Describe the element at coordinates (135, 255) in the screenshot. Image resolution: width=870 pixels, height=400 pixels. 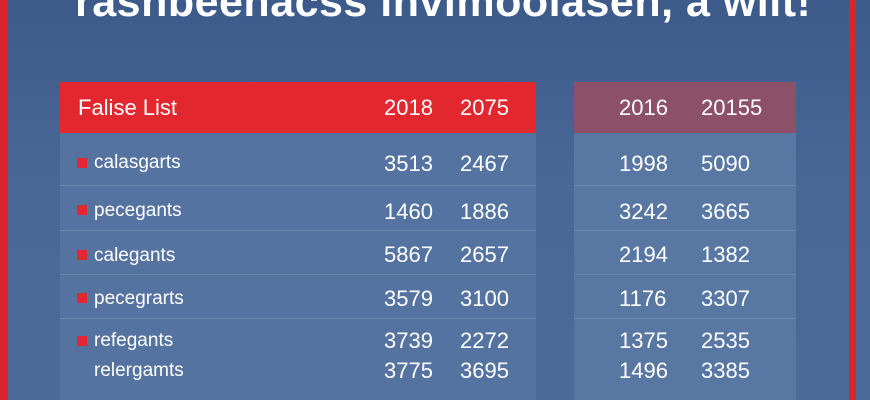
I see `row-label: calegants` at that location.